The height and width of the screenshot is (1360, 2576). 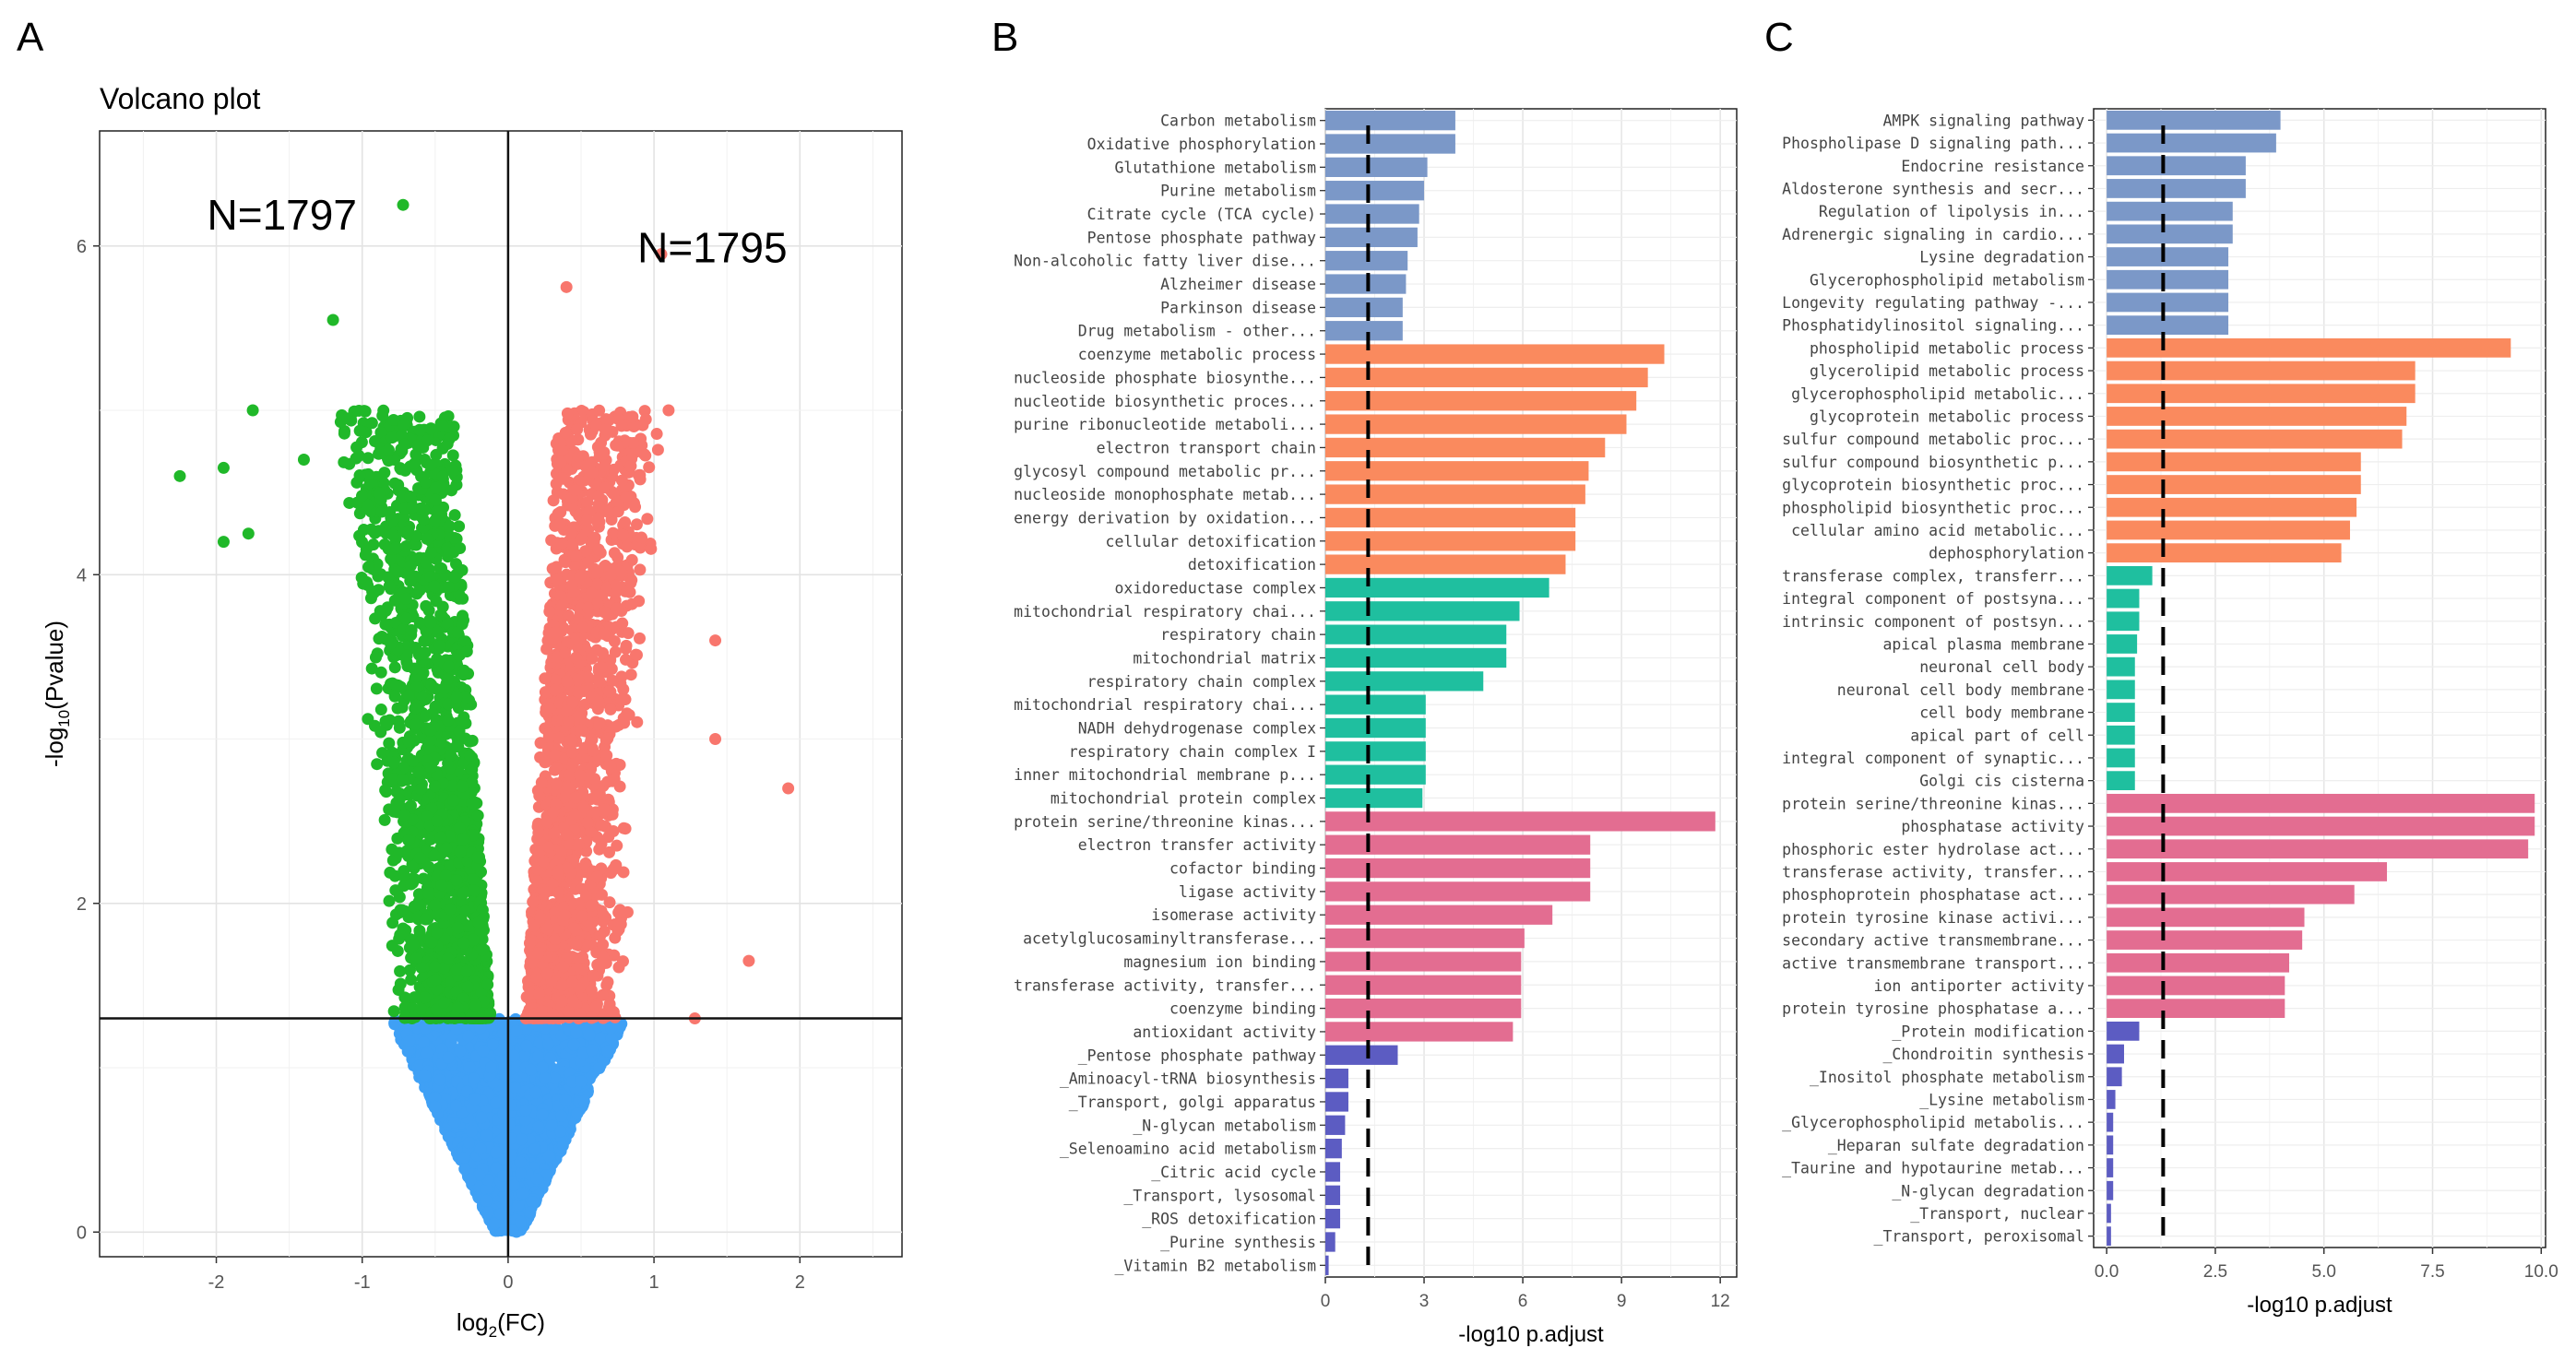 What do you see at coordinates (31, 37) in the screenshot?
I see `panel-label-a: A` at bounding box center [31, 37].